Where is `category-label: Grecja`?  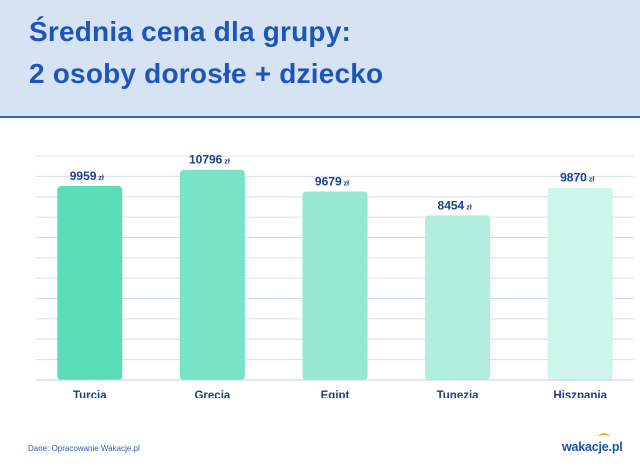
category-label: Grecja is located at coordinates (212, 394).